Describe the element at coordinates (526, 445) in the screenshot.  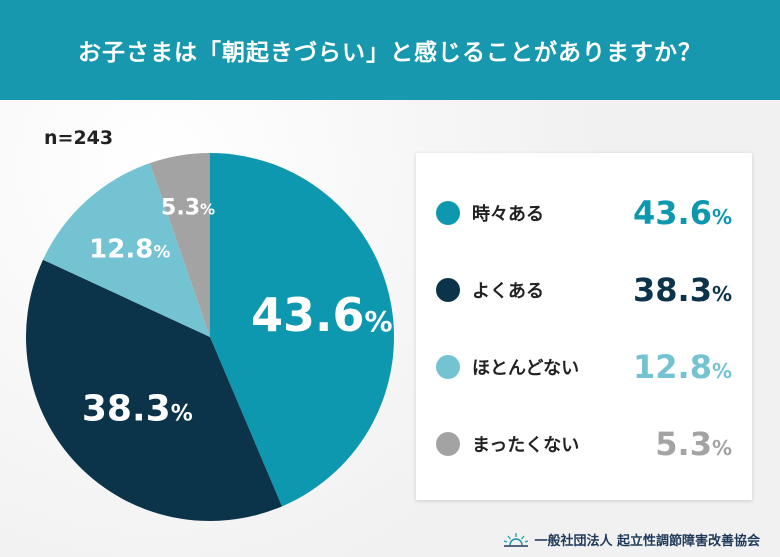
I see `legend-label: まったくない` at that location.